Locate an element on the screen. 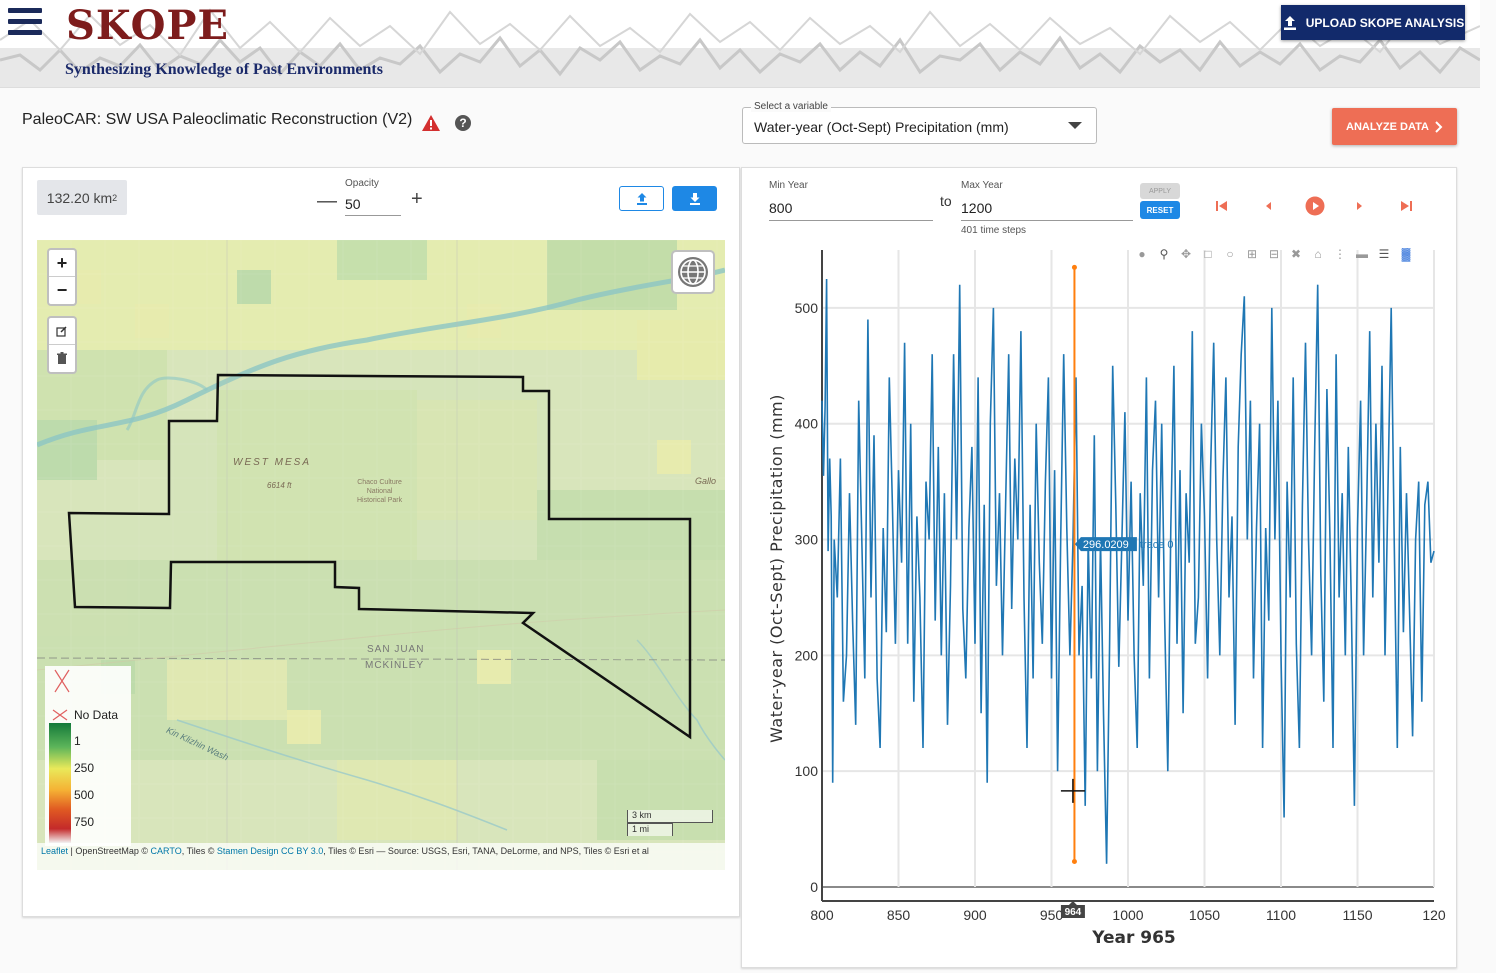 The width and height of the screenshot is (1496, 973). layers-control is located at coordinates (693, 272).